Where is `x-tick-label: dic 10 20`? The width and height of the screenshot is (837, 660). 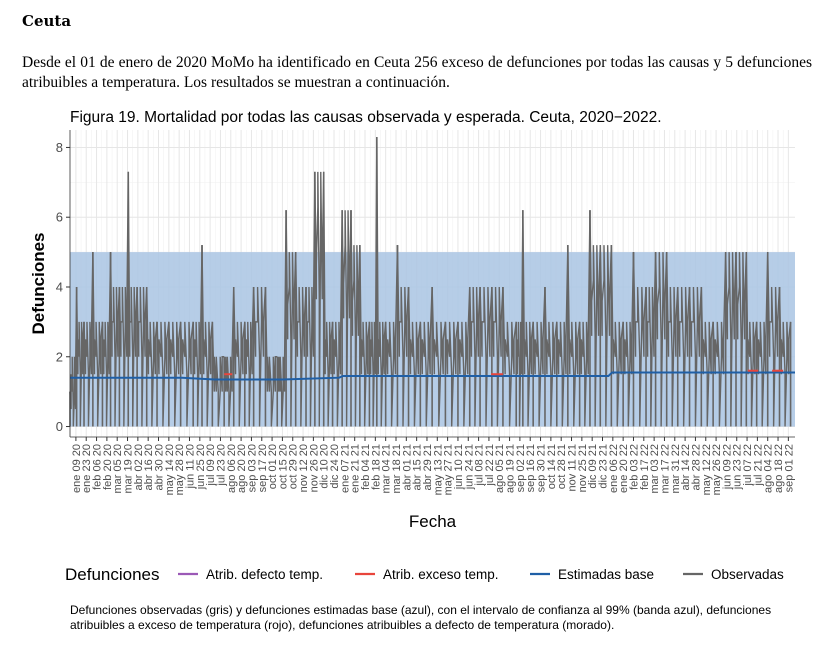
x-tick-label: dic 10 20 is located at coordinates (325, 466).